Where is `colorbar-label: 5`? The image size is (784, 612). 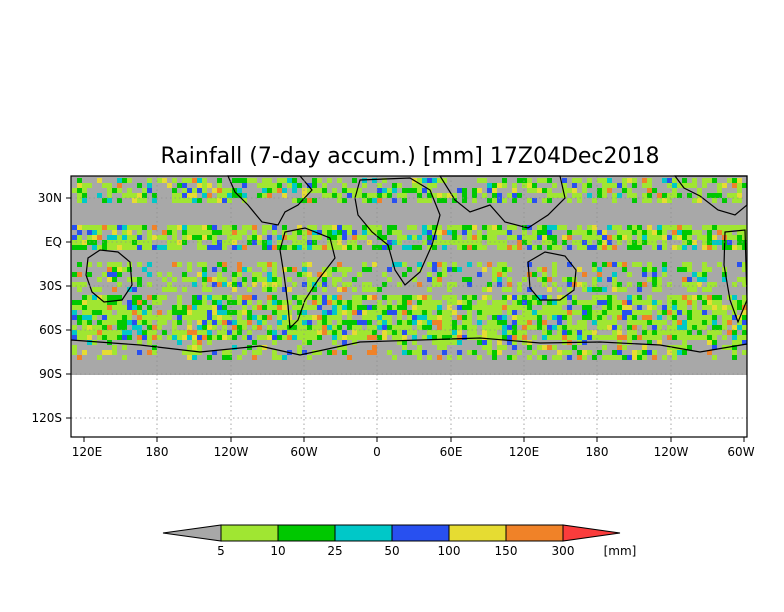 colorbar-label: 5 is located at coordinates (221, 551).